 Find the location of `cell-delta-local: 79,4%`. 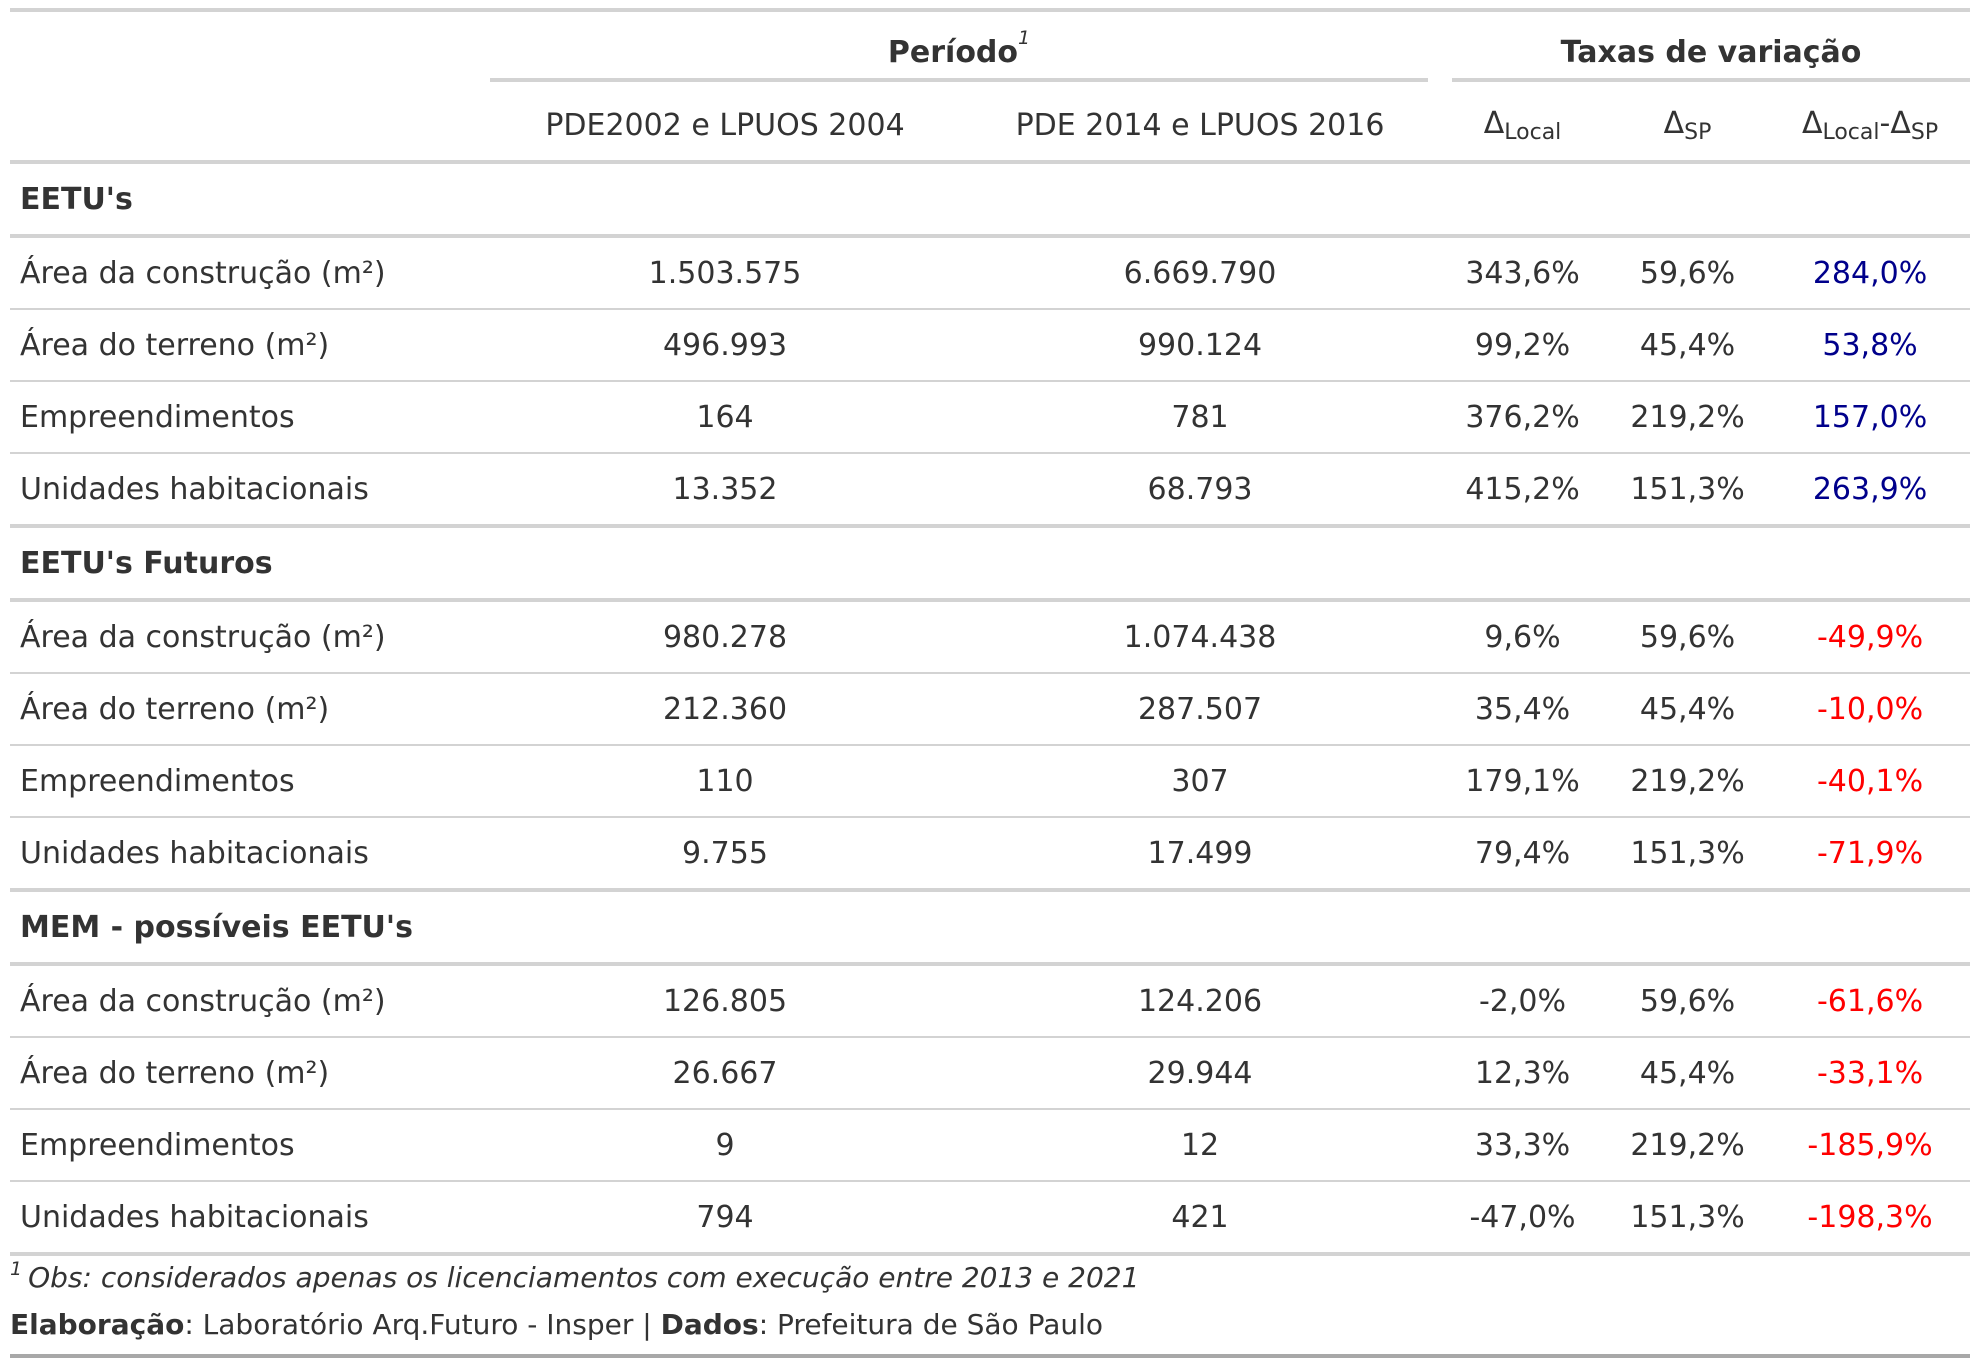

cell-delta-local: 79,4% is located at coordinates (1523, 854).